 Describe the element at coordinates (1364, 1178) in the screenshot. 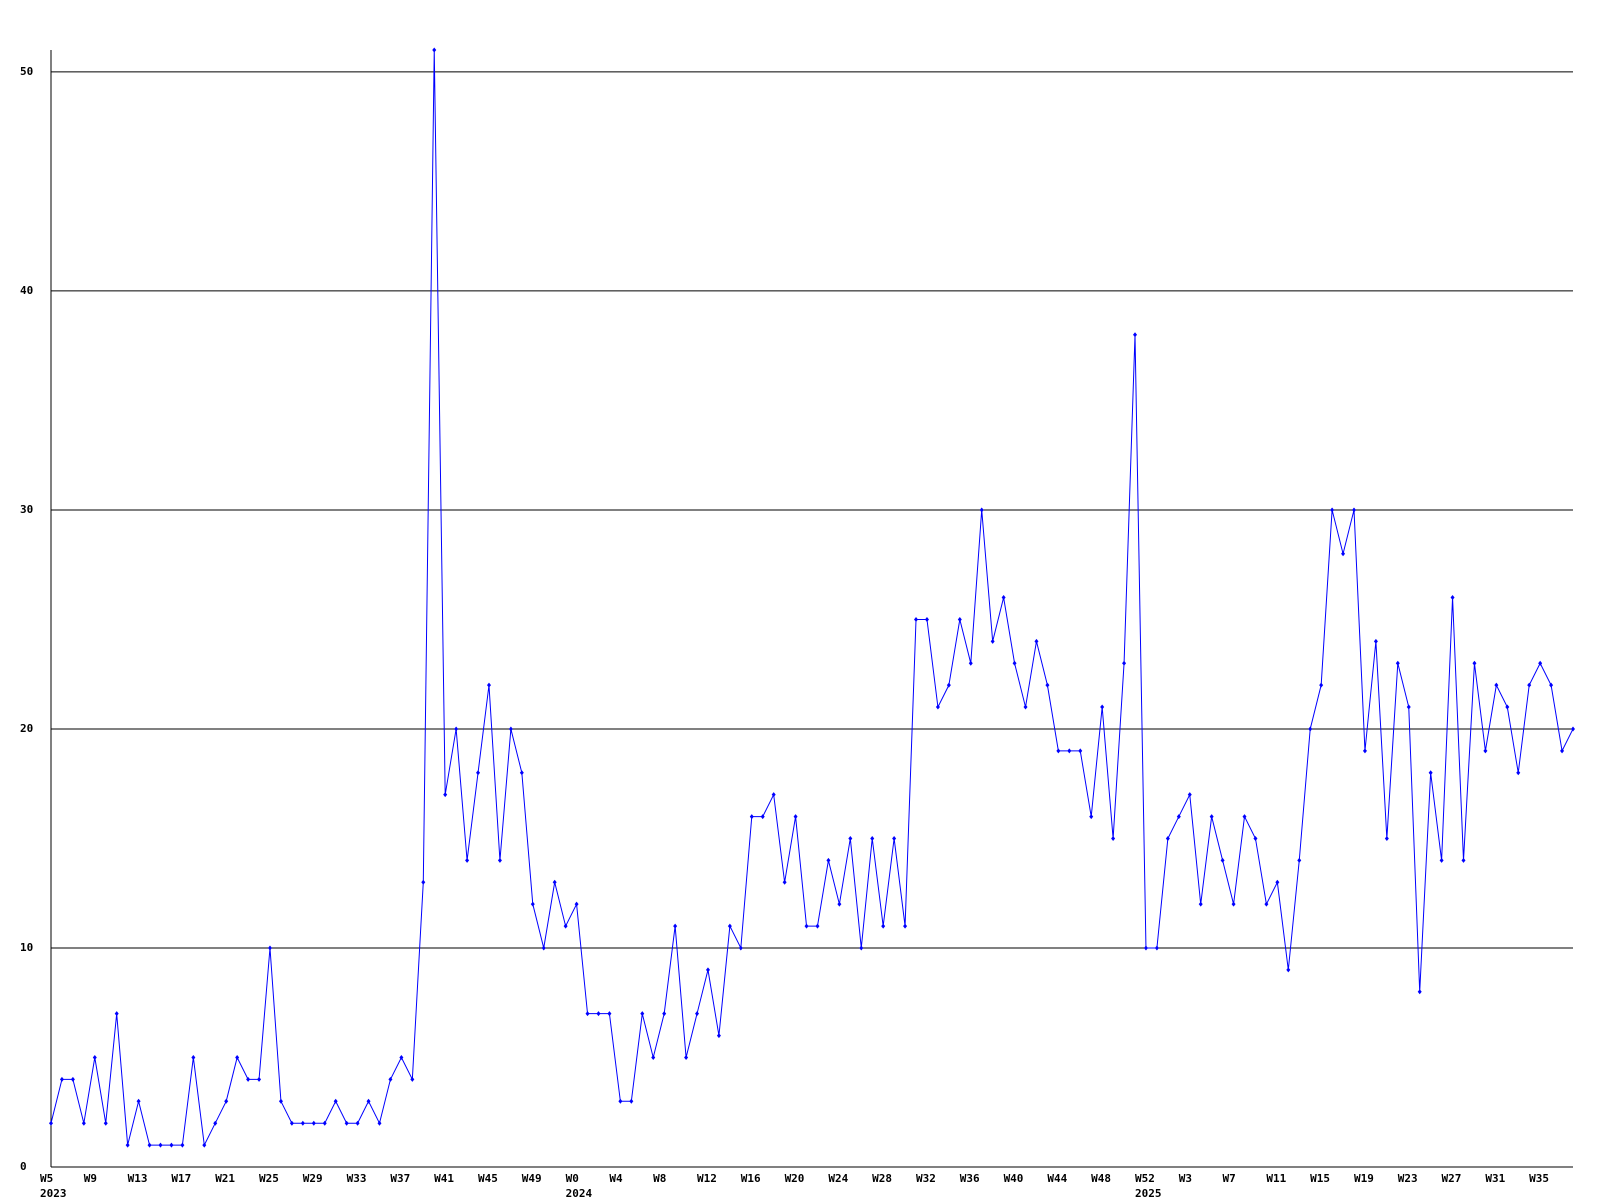

I see `x-tick-label: W19` at that location.